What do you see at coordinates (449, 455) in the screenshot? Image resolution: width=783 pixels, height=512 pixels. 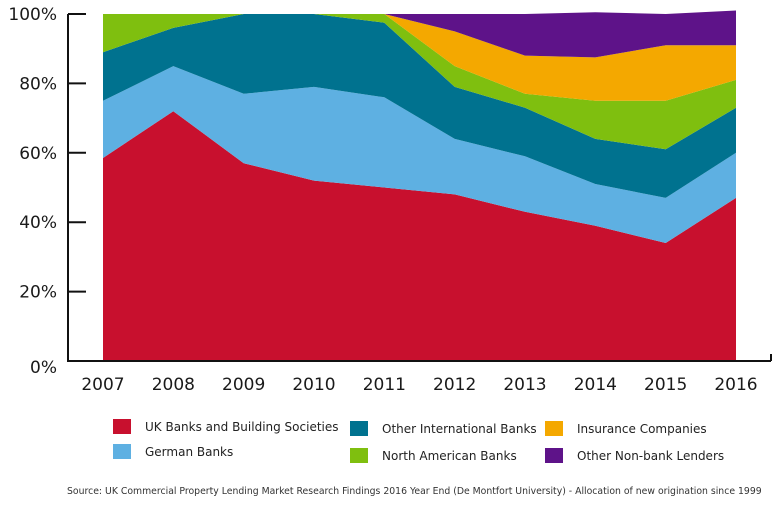 I see `legend-label: North American Banks` at bounding box center [449, 455].